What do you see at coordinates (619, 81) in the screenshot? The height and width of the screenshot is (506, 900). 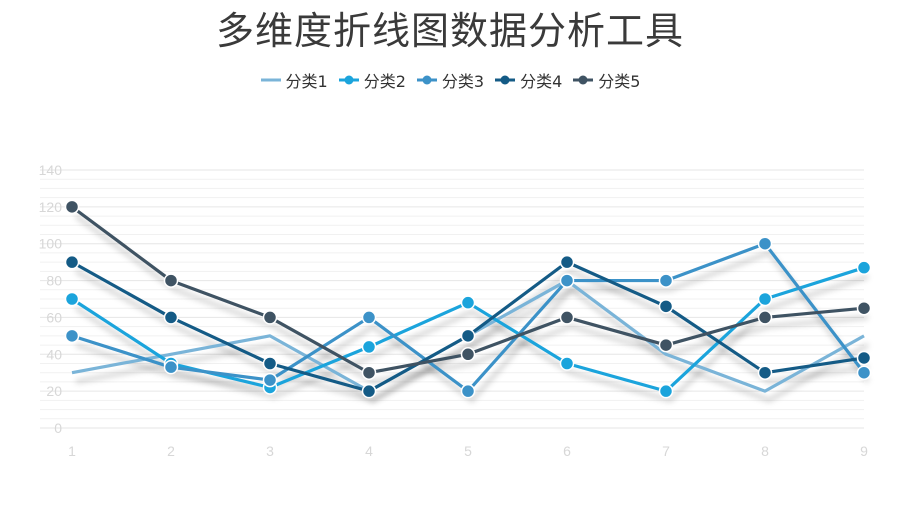 I see `legend-label-5: 分类5` at bounding box center [619, 81].